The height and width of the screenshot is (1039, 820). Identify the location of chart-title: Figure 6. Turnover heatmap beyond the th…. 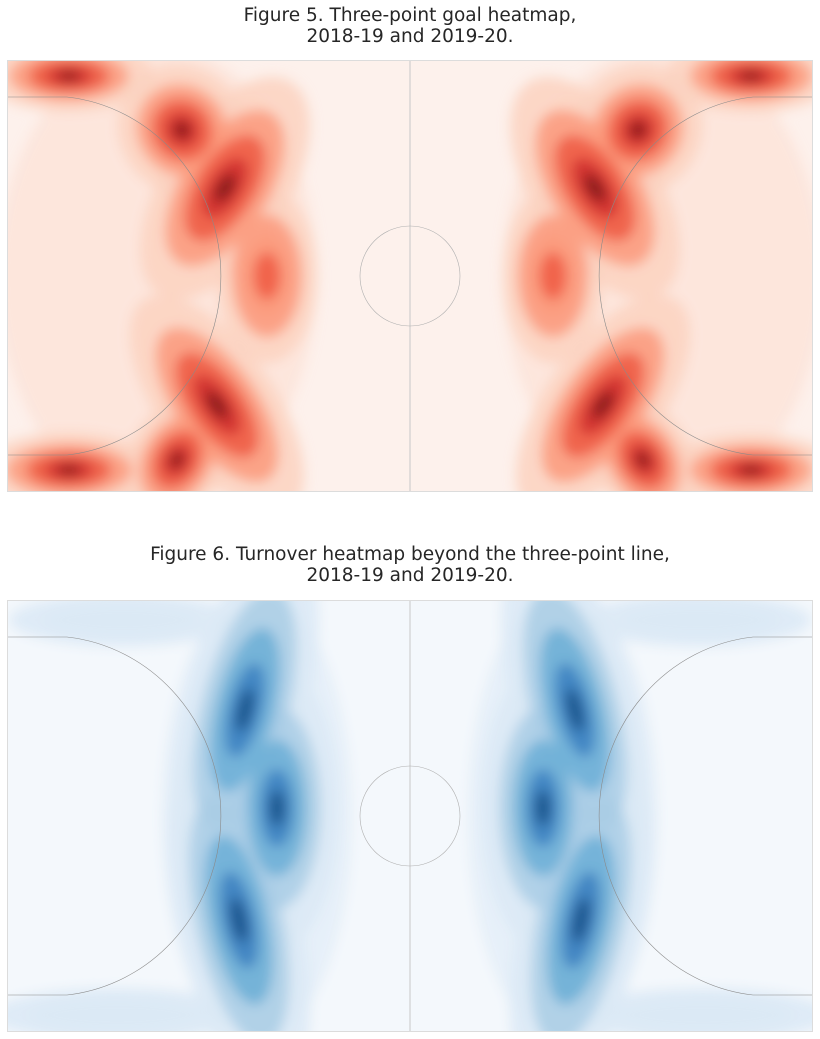
(410, 565).